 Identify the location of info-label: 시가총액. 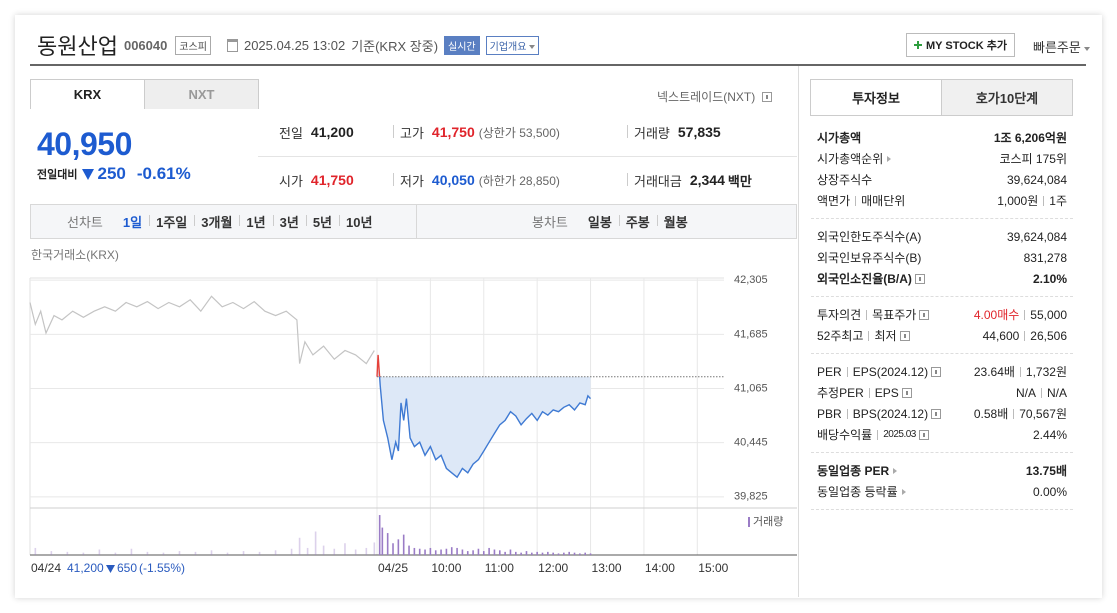
(839, 137).